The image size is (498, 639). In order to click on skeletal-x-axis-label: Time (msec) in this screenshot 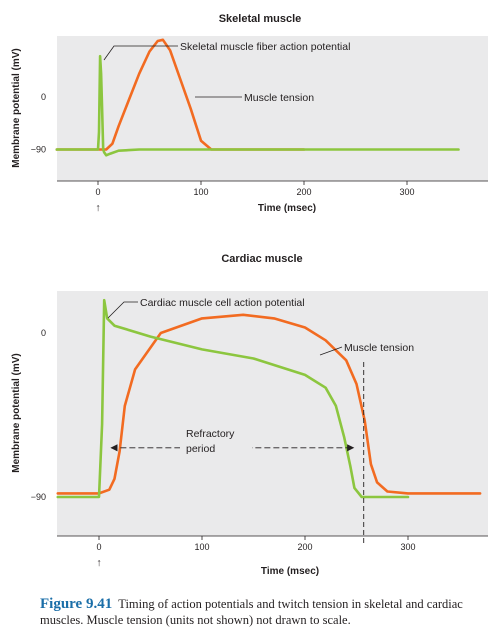, I will do `click(287, 208)`.